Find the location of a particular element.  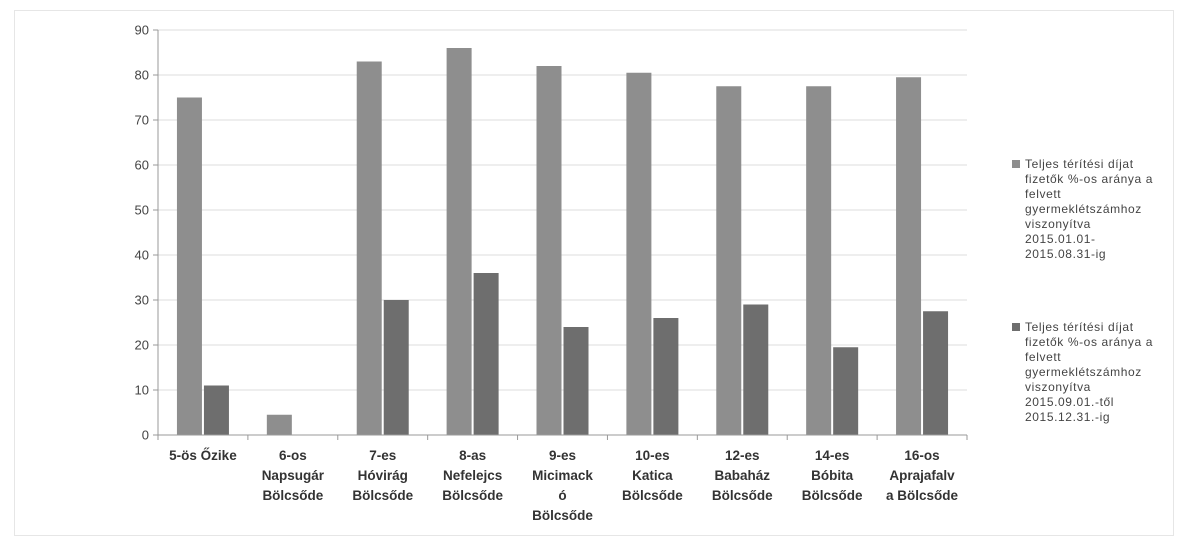

x-category-label: 7-es Hóvirág Bölcsőde is located at coordinates (382, 475).